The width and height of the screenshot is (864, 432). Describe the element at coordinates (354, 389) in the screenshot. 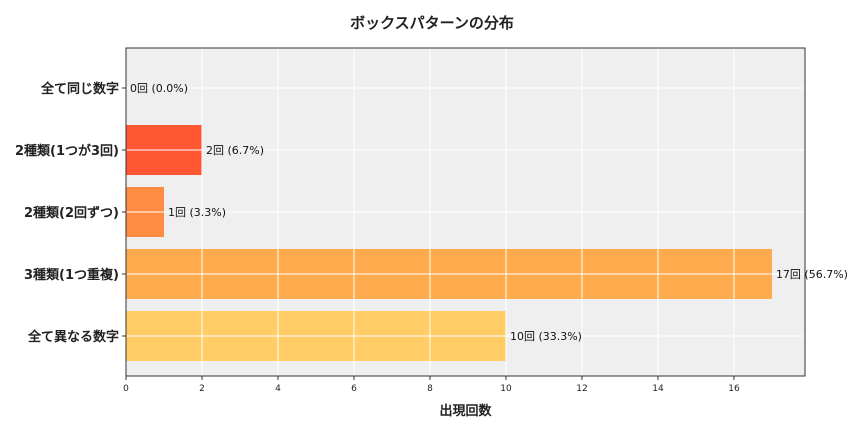

I see `x-tick-label: 6` at that location.